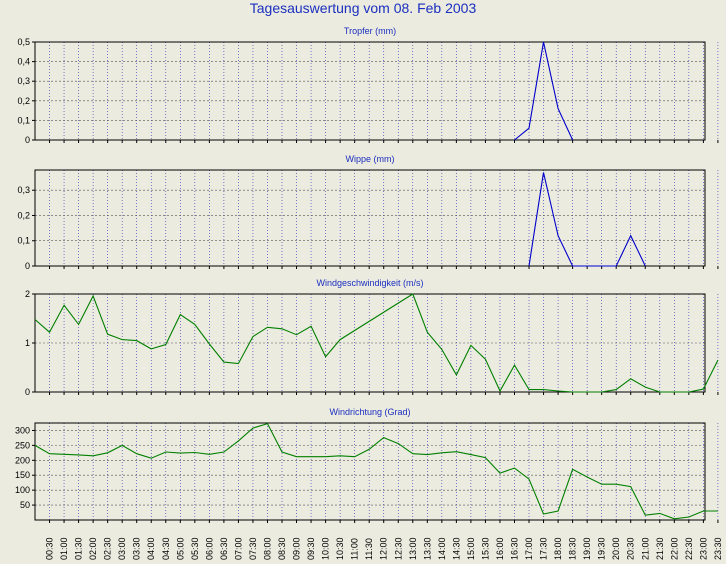  I want to click on x-tick-label: 18:30, so click(573, 548).